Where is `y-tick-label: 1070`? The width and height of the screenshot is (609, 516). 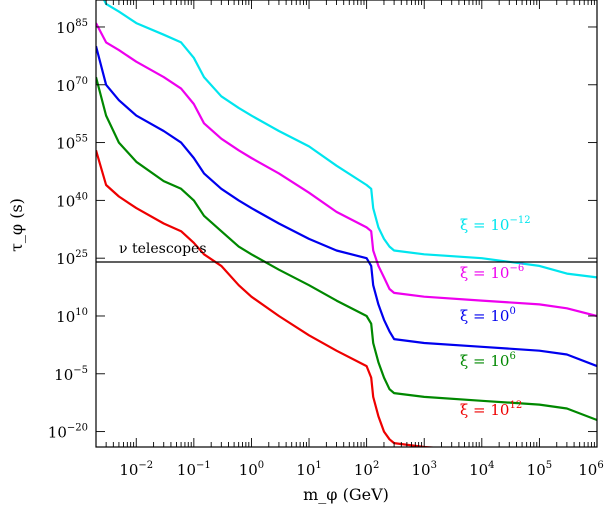
y-tick-label: 1070 is located at coordinates (72, 85).